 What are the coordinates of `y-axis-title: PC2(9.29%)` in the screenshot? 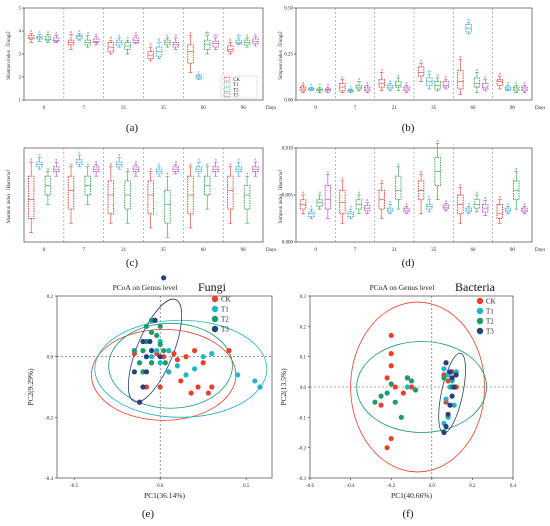 It's located at (30, 387).